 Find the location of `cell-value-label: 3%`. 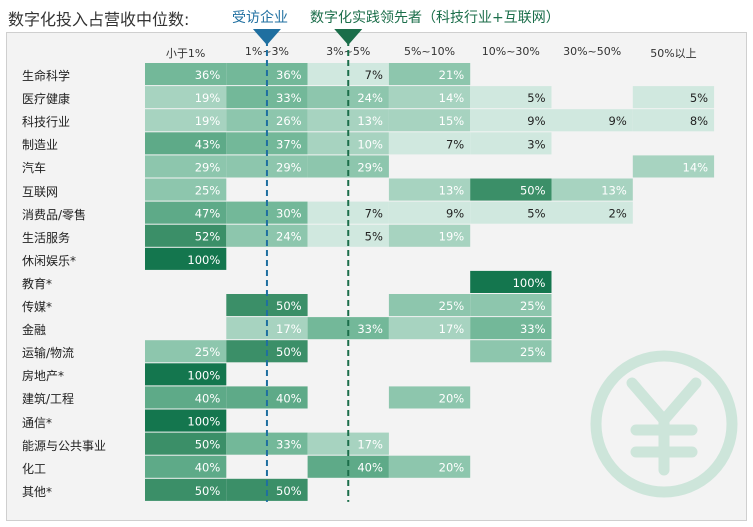

cell-value-label: 3% is located at coordinates (536, 144).